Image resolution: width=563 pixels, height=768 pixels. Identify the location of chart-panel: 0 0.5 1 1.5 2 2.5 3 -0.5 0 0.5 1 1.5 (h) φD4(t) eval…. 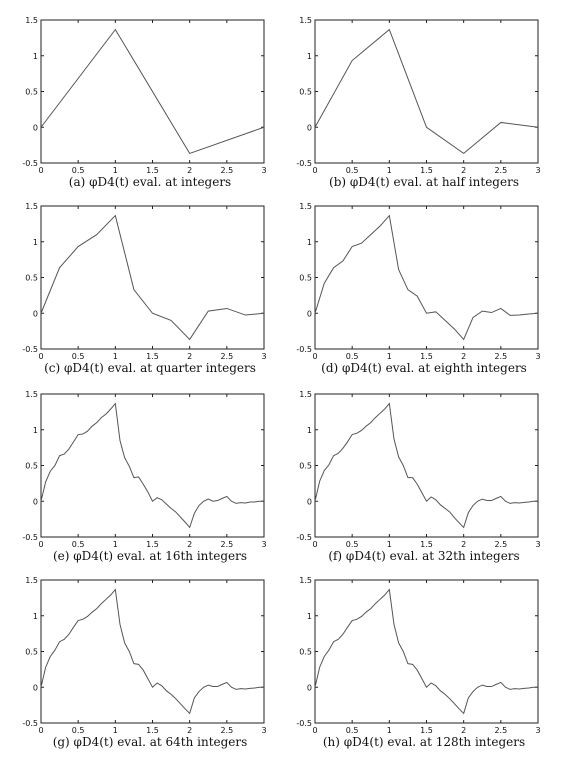
(414, 666).